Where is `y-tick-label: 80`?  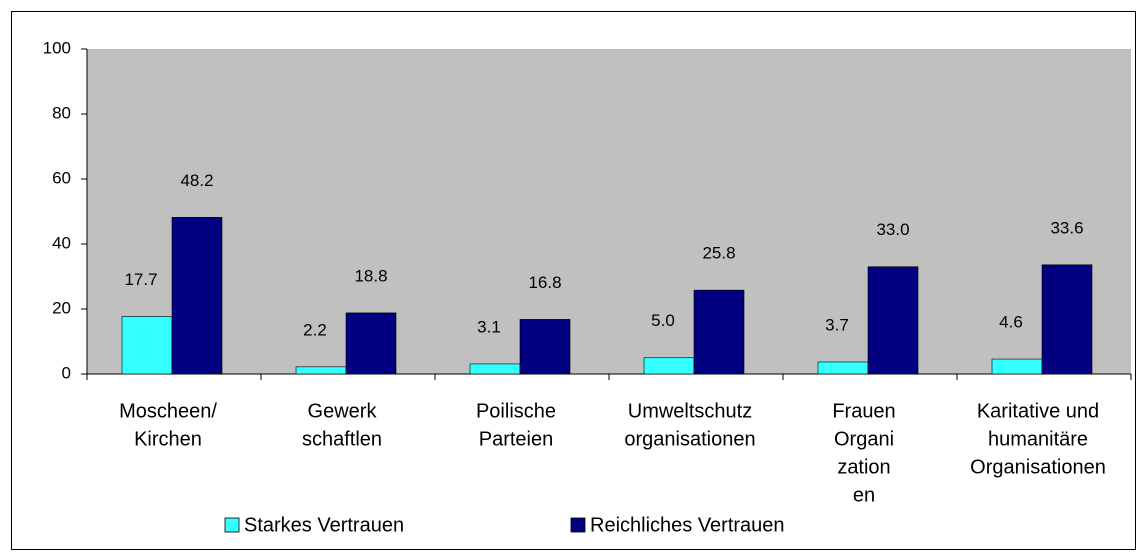 y-tick-label: 80 is located at coordinates (61, 112).